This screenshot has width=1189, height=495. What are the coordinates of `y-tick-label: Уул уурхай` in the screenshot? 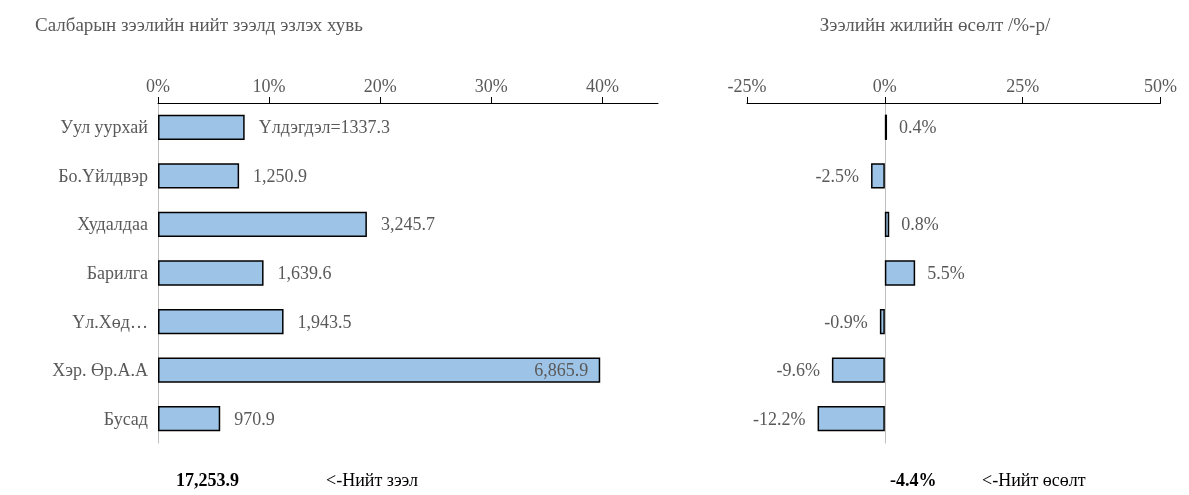 It's located at (104, 127).